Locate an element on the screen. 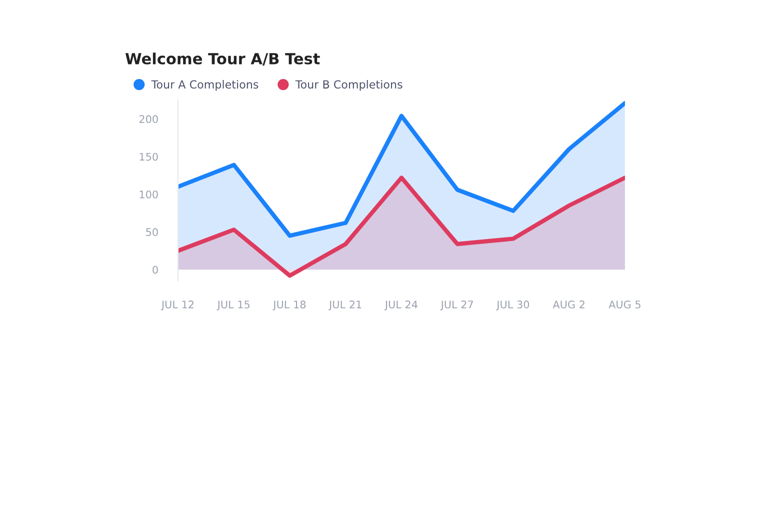 Image resolution: width=764 pixels, height=508 pixels. legend-label: Tour A Completions is located at coordinates (204, 85).